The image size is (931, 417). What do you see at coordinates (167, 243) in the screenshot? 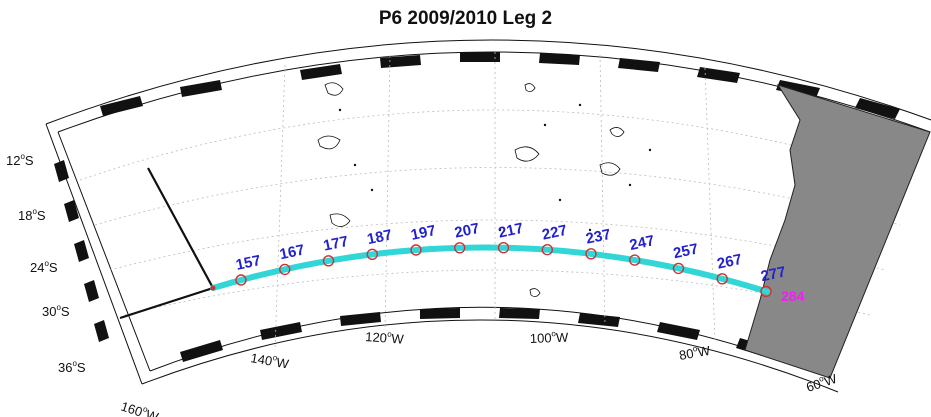
I see `previous-leg-track` at bounding box center [167, 243].